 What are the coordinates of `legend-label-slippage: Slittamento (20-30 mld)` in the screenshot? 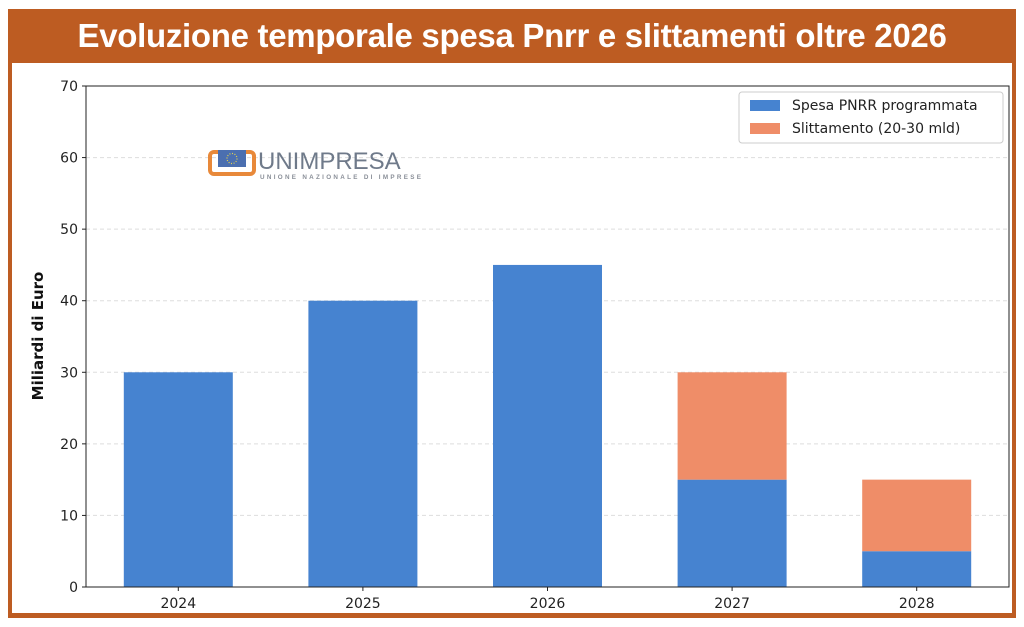 It's located at (876, 129).